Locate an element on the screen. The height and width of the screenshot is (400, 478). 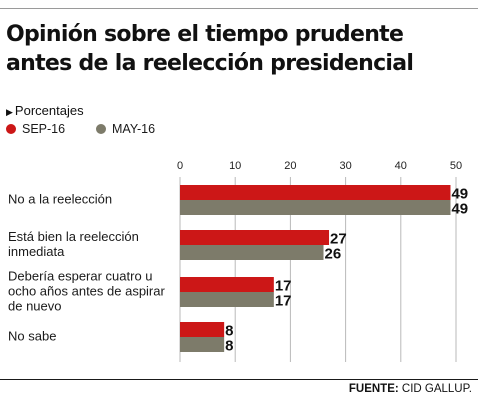
legend-swatch-may16 is located at coordinates (101, 129).